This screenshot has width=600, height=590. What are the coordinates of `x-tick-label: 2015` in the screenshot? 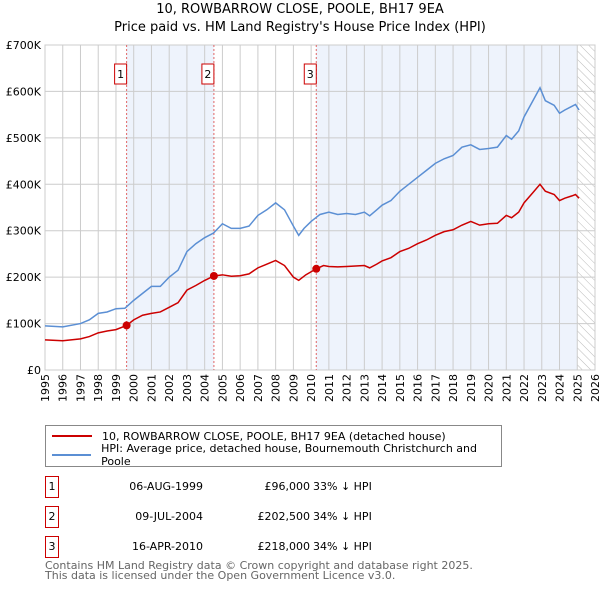 It's located at (400, 388).